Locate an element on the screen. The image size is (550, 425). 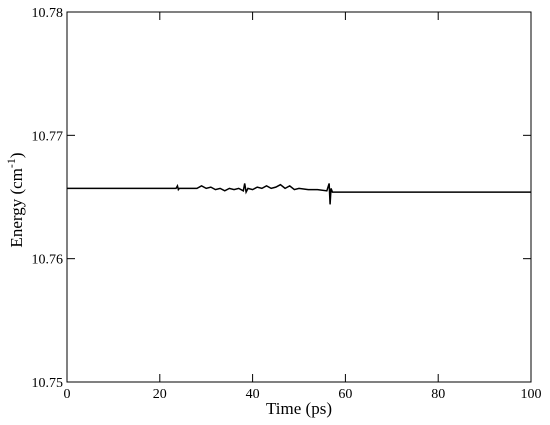
y-tick-label: 10.77 is located at coordinates (48, 136).